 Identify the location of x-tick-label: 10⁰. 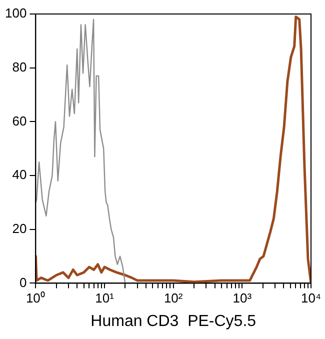
(36, 298).